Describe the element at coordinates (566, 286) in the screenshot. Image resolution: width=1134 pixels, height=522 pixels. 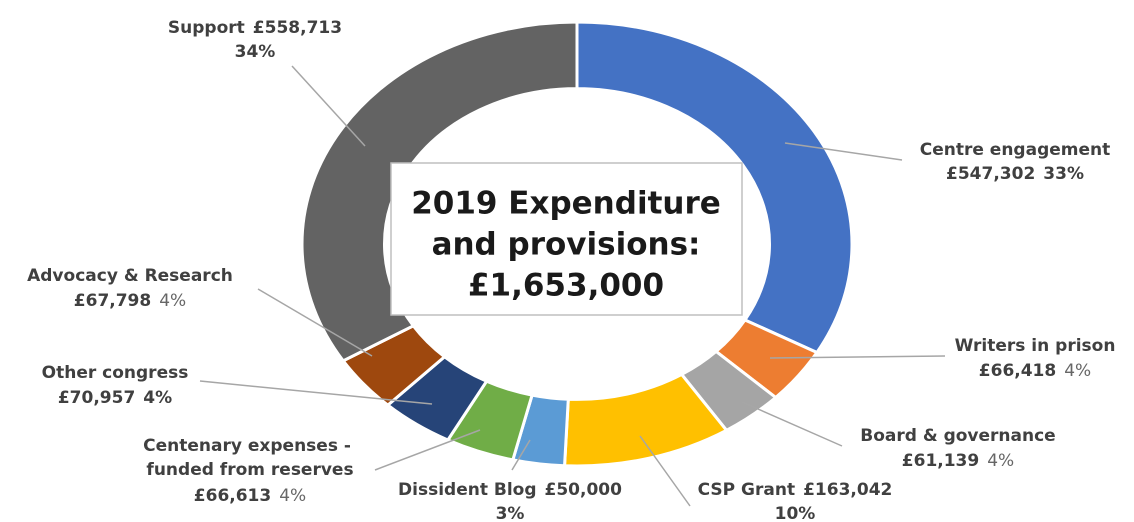
I see `chart-title: £1,653,000` at that location.